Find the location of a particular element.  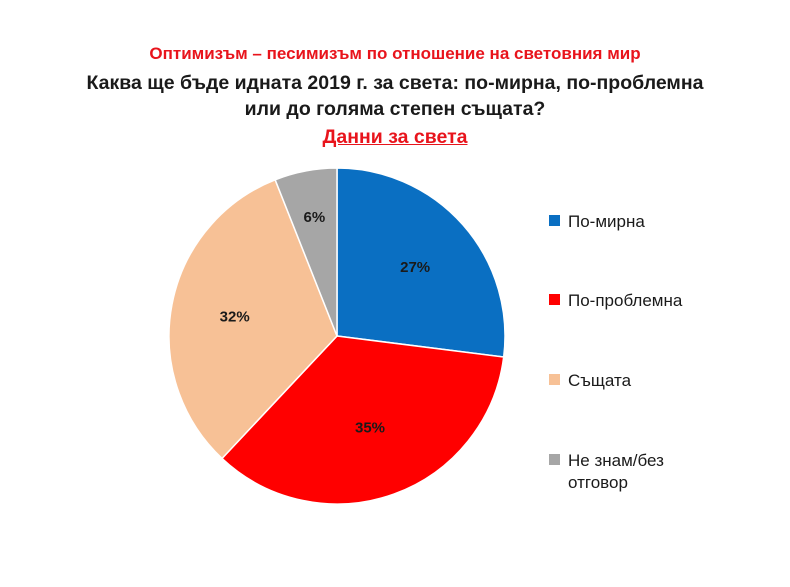

slice-po-mirna is located at coordinates (421, 262).